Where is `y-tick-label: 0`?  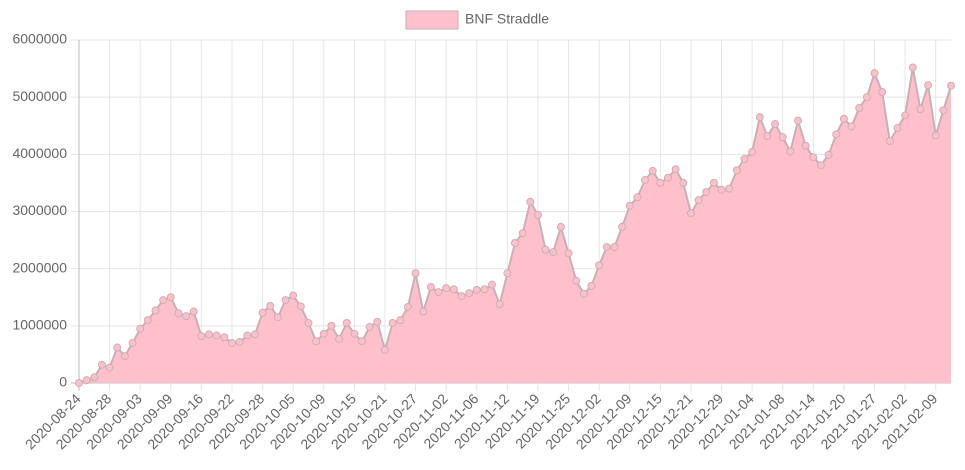 y-tick-label: 0 is located at coordinates (63, 382).